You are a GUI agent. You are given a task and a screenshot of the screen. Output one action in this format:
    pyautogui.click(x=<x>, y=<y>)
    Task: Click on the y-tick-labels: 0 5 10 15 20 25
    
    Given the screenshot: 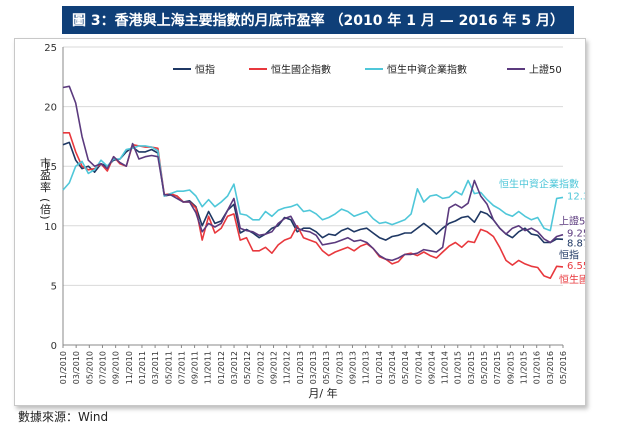 What is the action you would take?
    pyautogui.click(x=50, y=197)
    